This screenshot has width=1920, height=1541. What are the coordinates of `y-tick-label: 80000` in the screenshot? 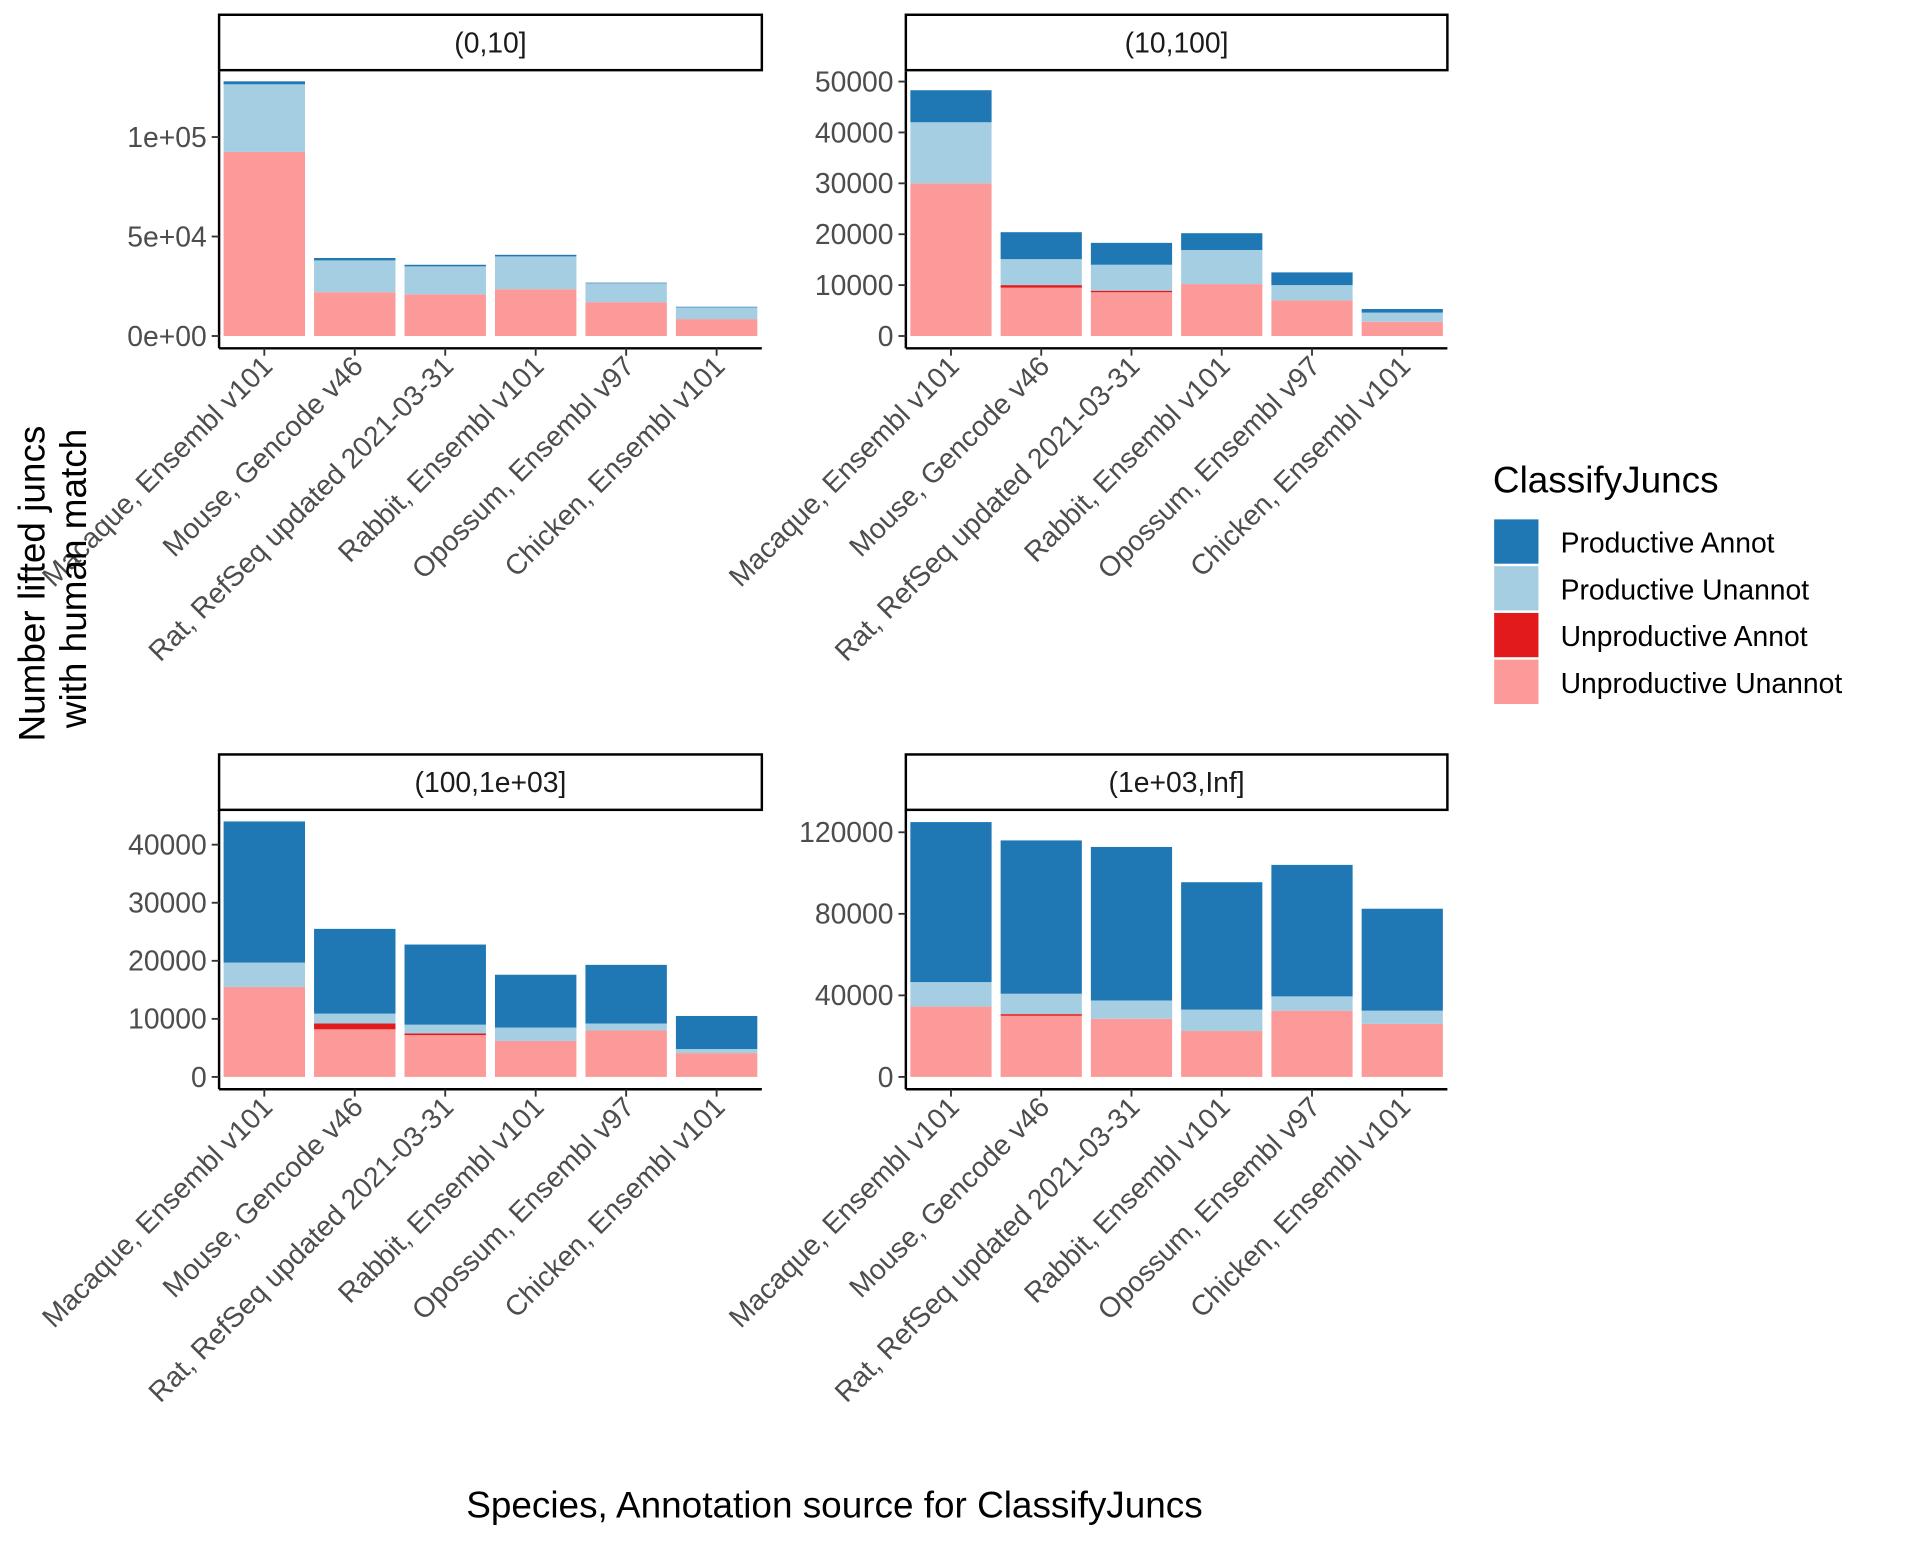 It's located at (854, 914).